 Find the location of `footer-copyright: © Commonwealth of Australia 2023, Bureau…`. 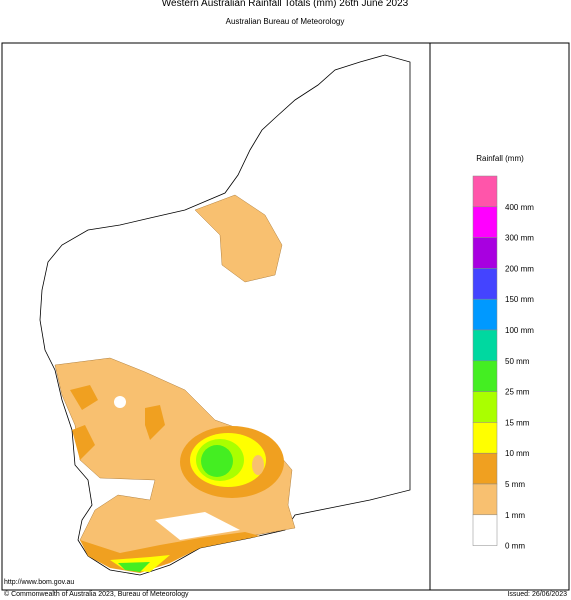

footer-copyright: © Commonwealth of Australia 2023, Bureau… is located at coordinates (96, 594).